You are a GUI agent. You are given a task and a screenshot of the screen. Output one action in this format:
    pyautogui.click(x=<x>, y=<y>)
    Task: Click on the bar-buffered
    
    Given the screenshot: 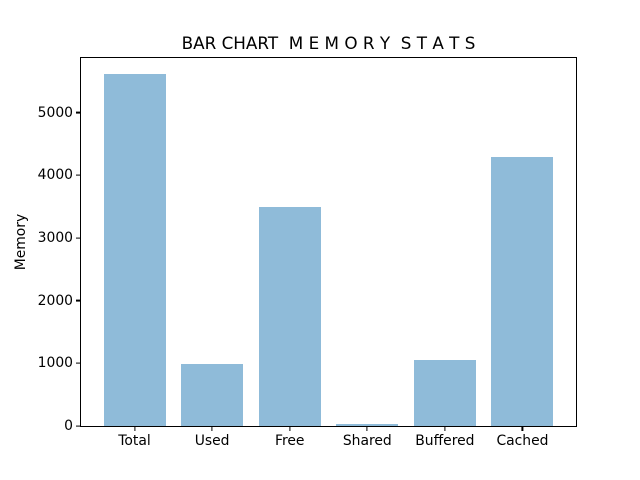 What is the action you would take?
    pyautogui.click(x=444, y=393)
    